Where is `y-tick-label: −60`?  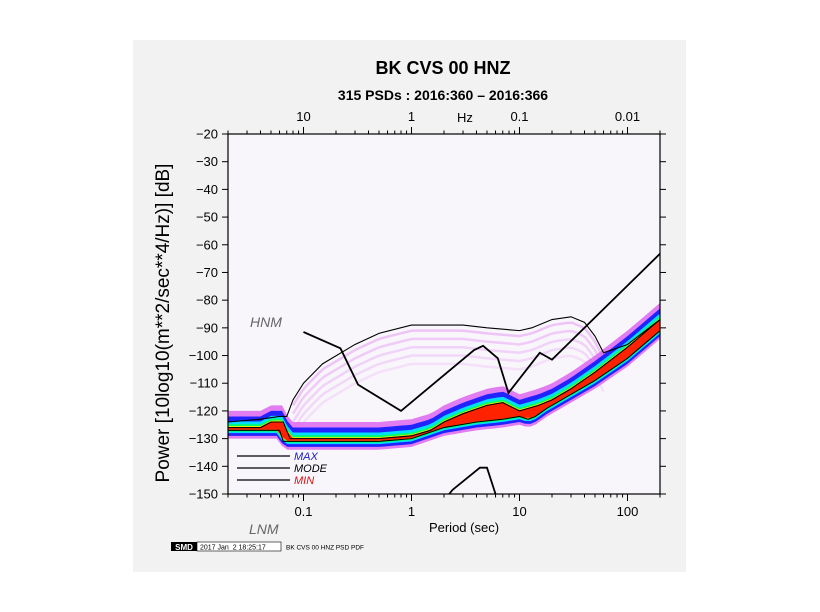 y-tick-label: −60 is located at coordinates (207, 244).